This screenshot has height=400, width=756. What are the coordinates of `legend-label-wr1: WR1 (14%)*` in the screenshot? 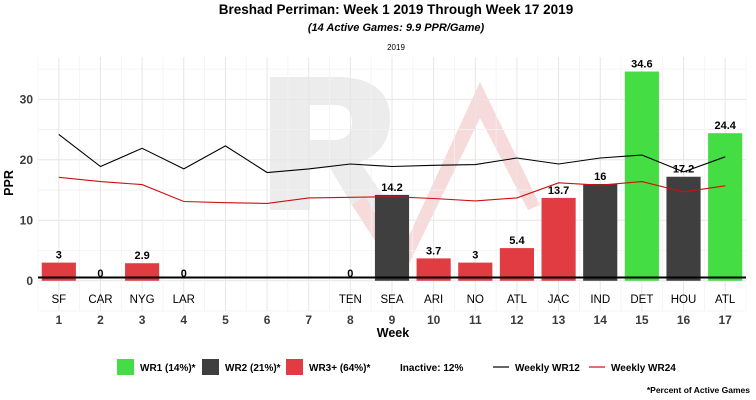 It's located at (168, 368).